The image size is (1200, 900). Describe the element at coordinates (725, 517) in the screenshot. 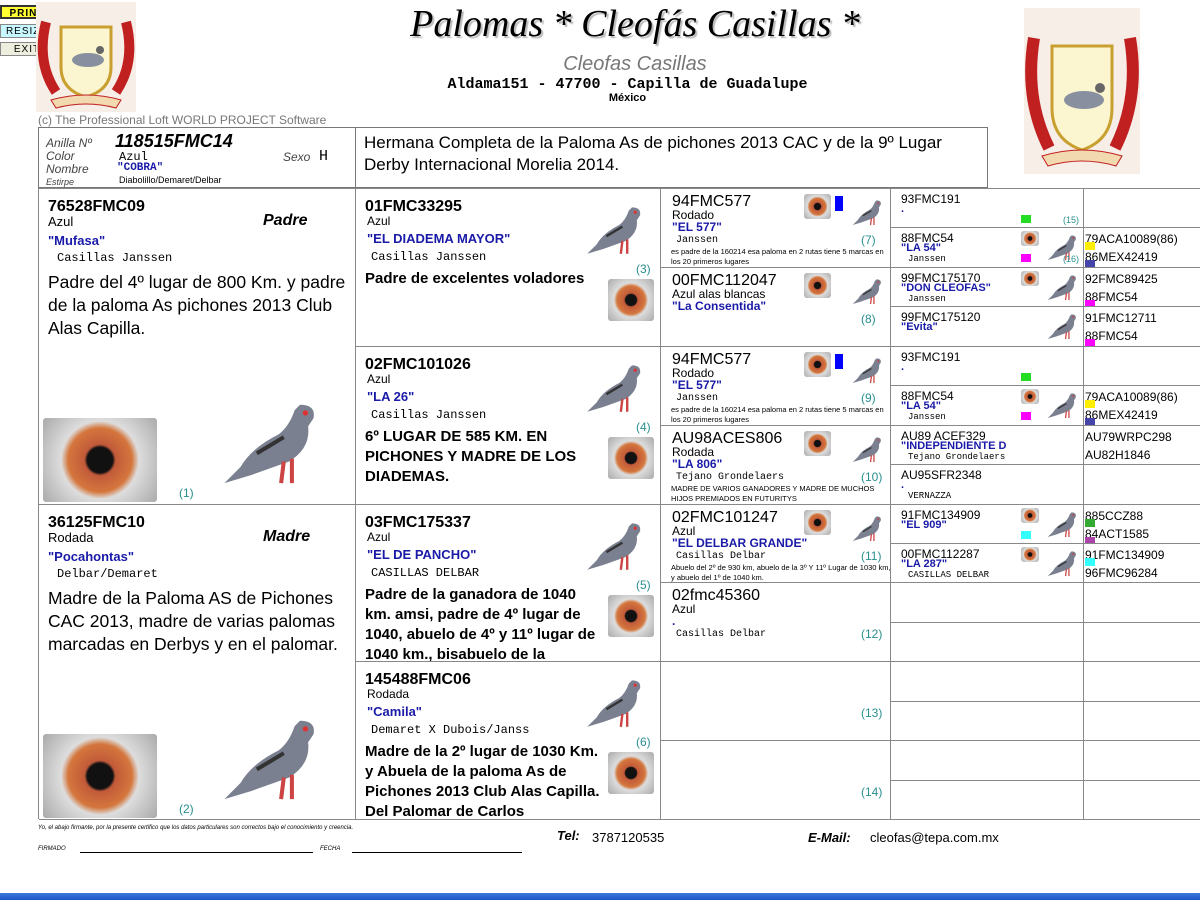

I see `ring-number: 02FMC101247` at that location.